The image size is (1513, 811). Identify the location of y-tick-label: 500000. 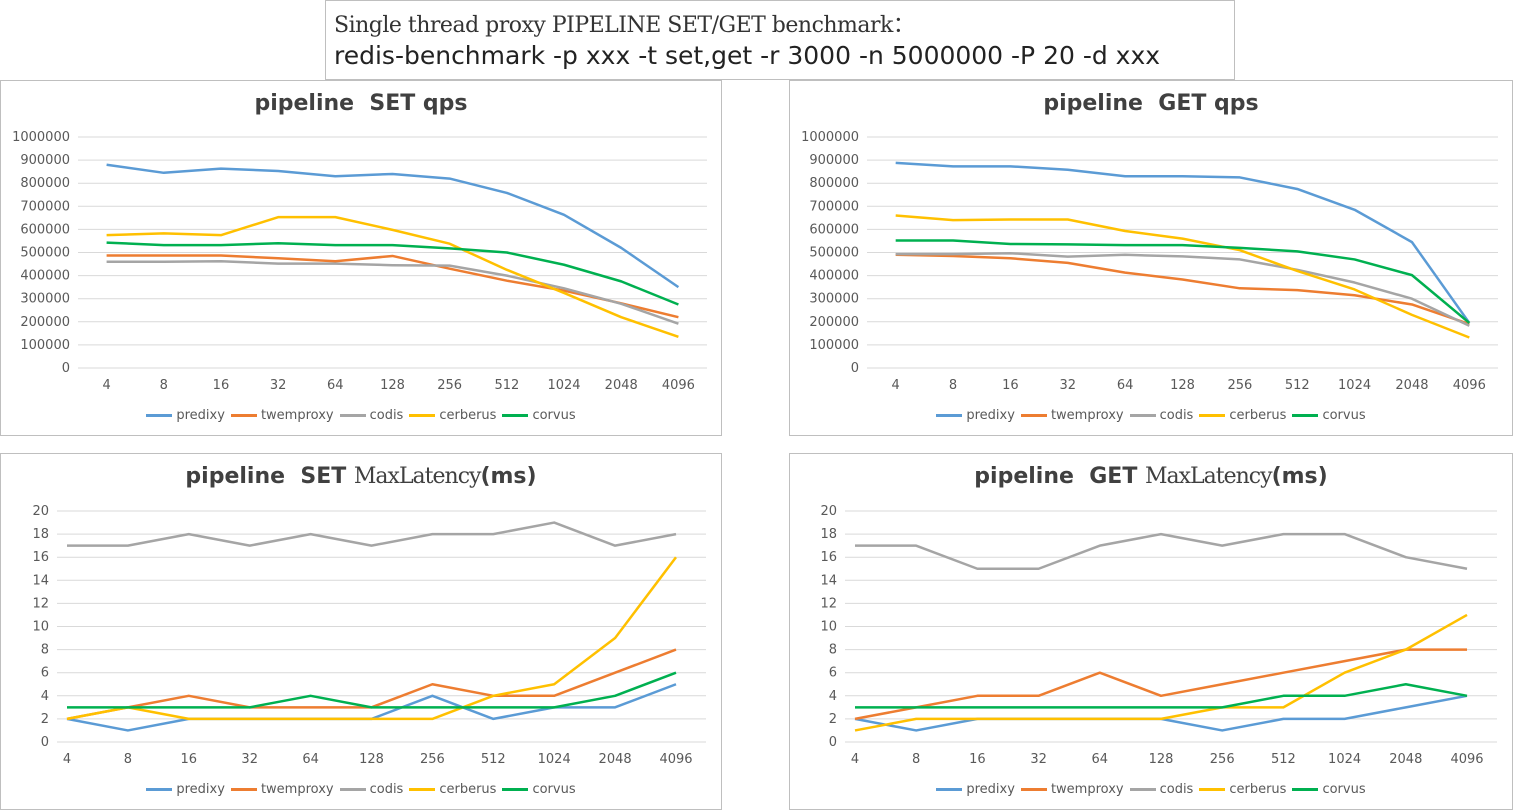
(834, 253).